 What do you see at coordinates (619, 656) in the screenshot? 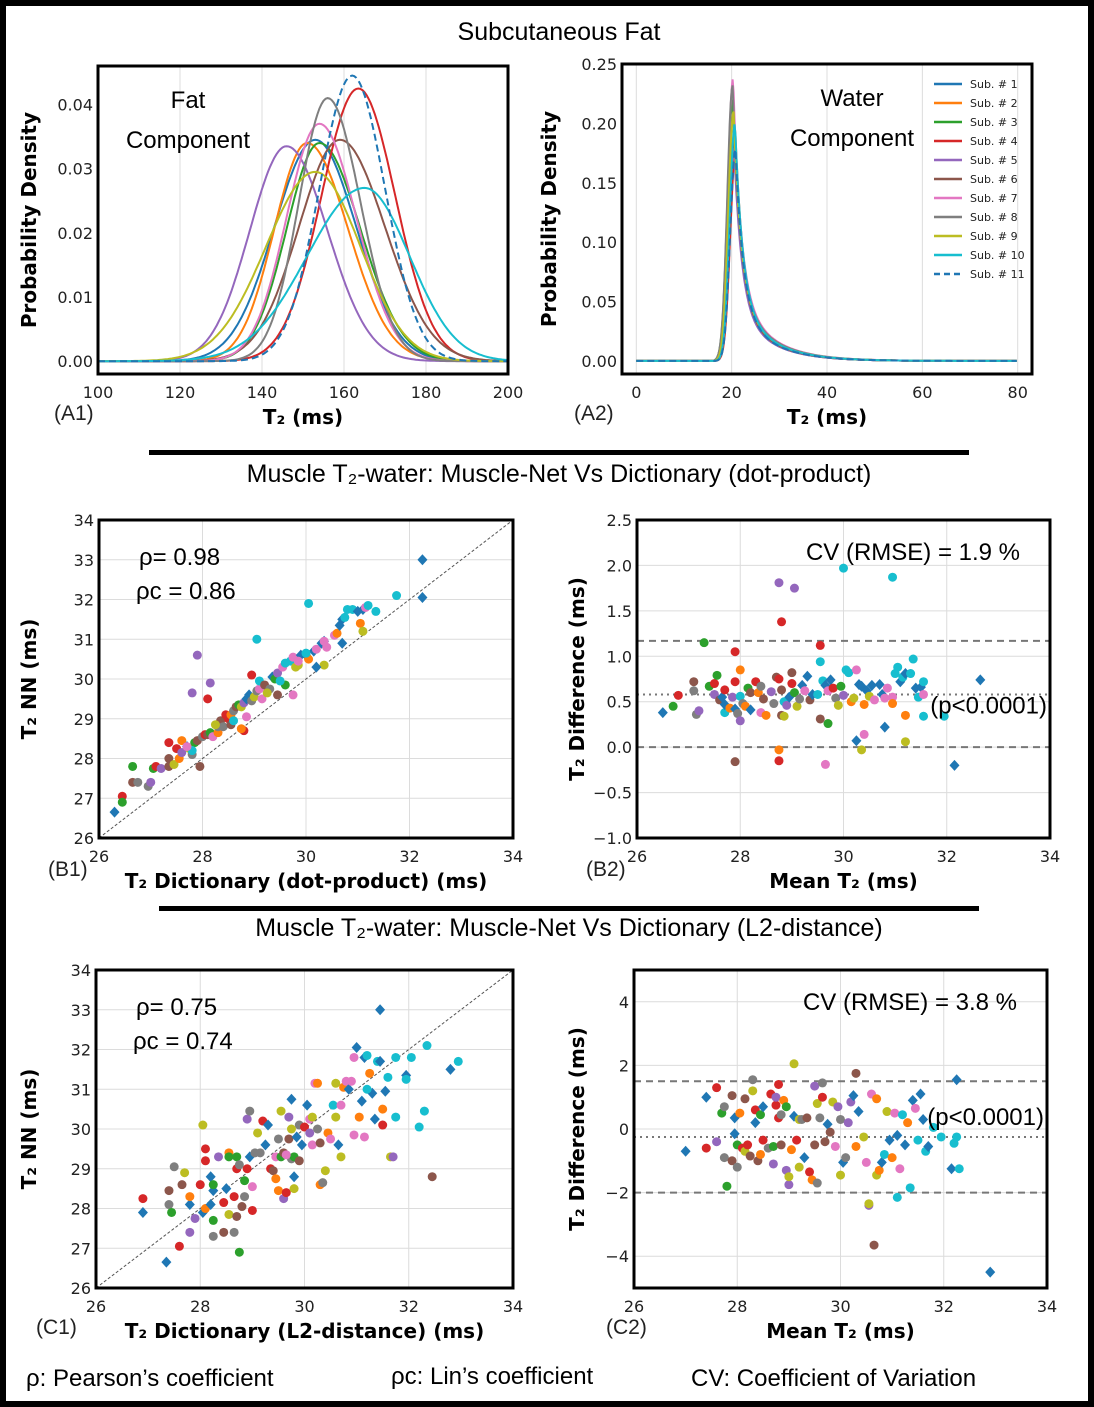
I see `y-tick-label: 1.0` at bounding box center [619, 656].